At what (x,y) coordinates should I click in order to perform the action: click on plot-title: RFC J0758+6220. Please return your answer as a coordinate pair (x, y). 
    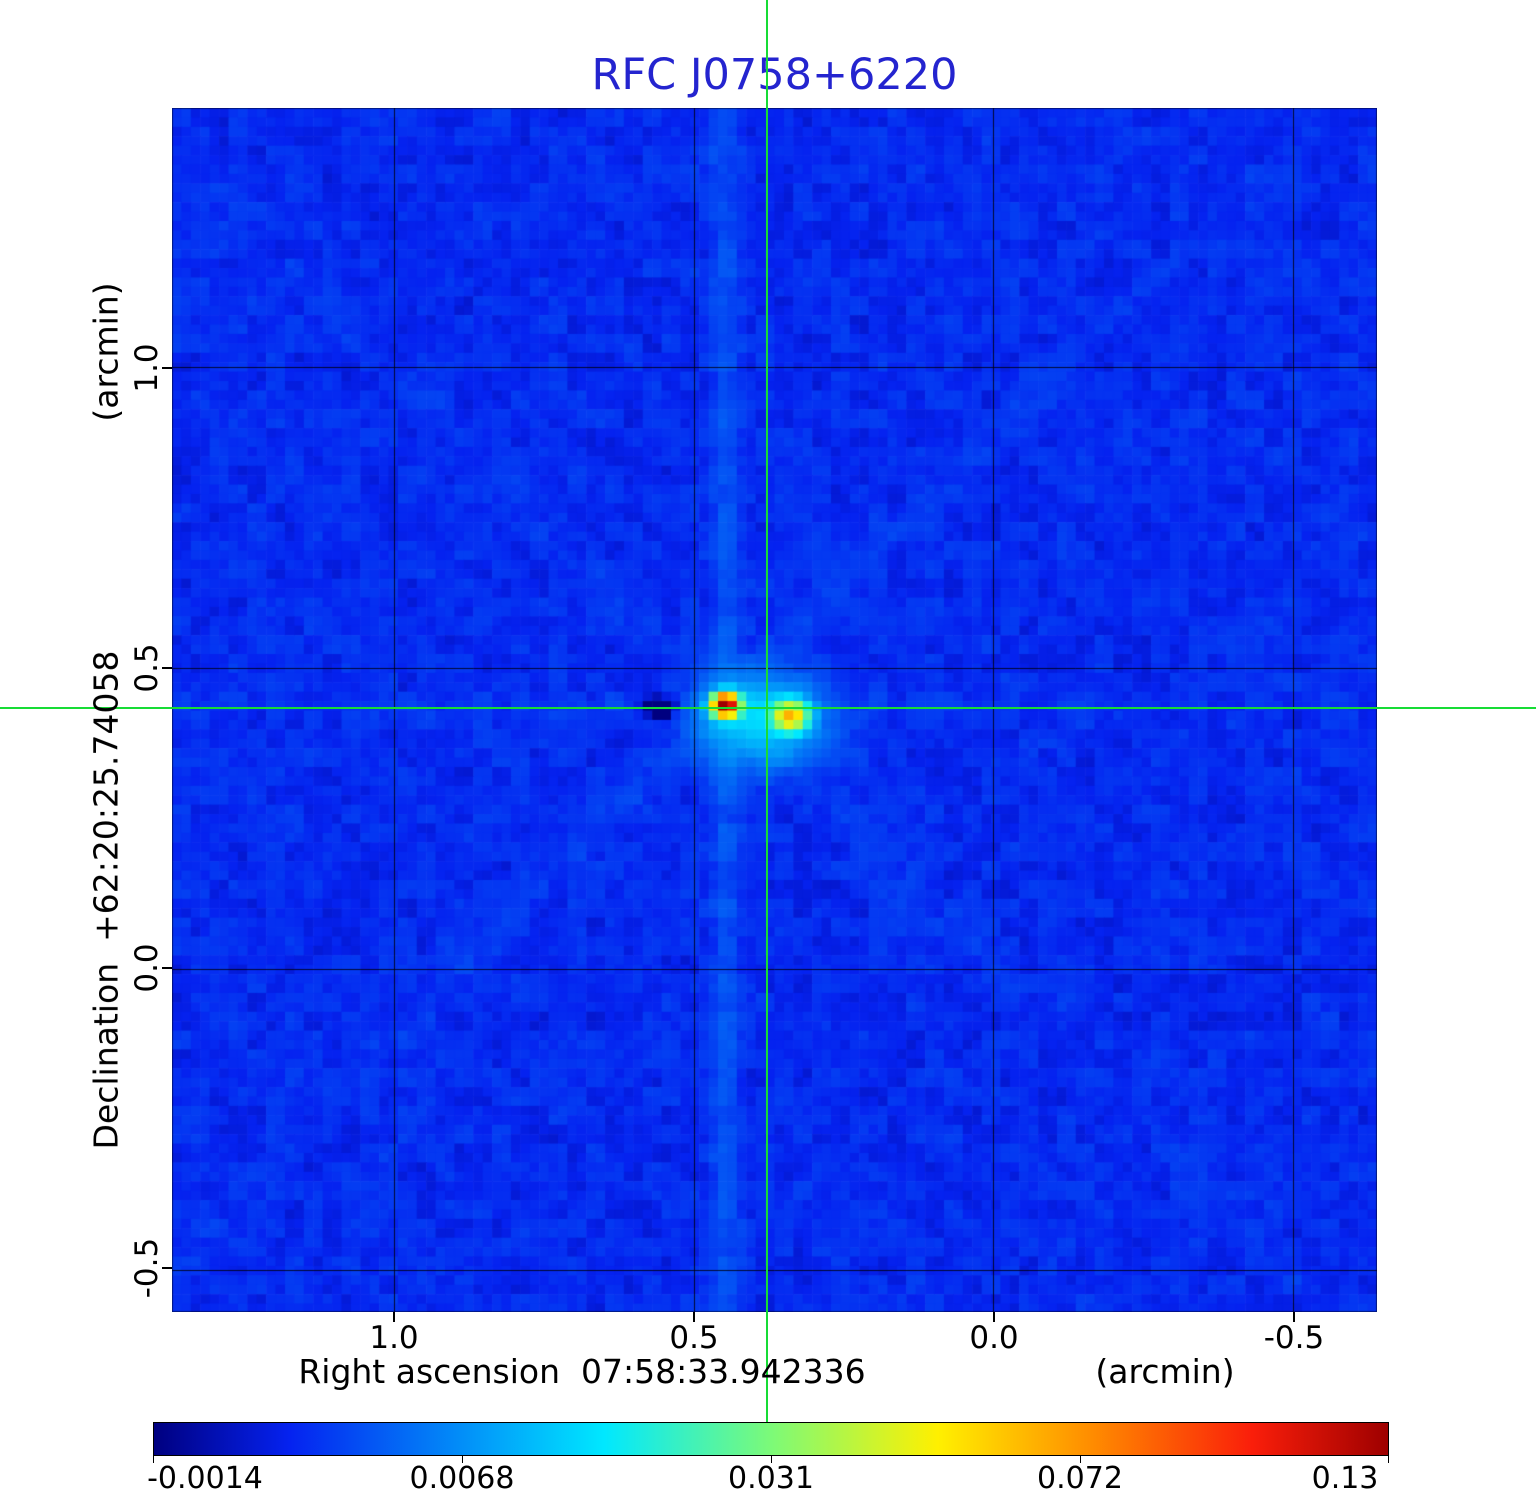
    Looking at the image, I should click on (774, 75).